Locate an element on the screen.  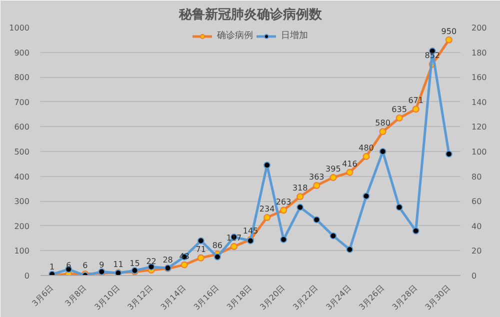
data-label: 86 is located at coordinates (217, 245).